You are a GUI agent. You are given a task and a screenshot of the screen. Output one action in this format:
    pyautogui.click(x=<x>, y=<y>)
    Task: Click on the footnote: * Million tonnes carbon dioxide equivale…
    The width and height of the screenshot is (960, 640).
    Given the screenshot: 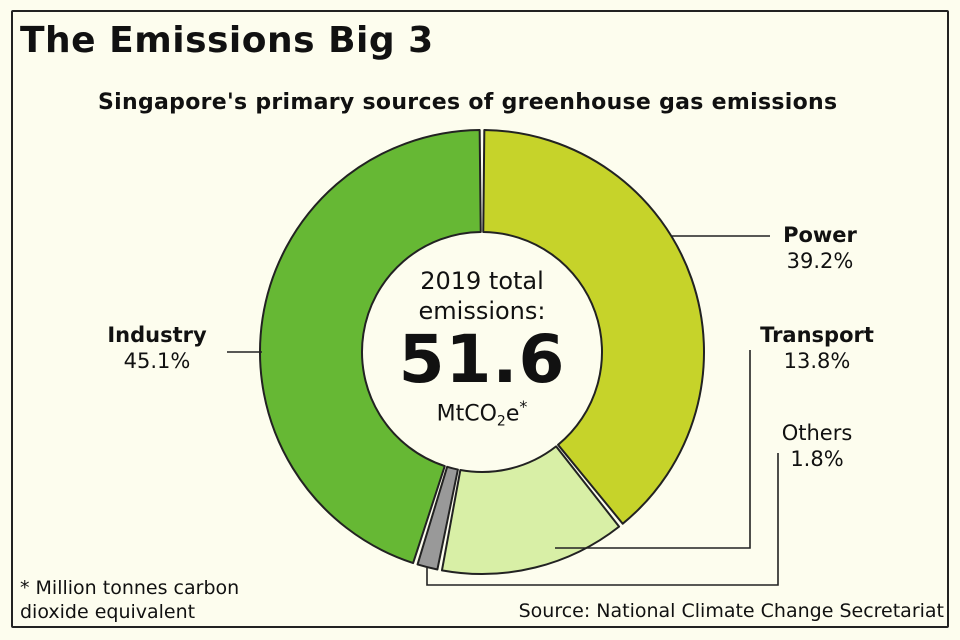 What is the action you would take?
    pyautogui.click(x=129, y=600)
    